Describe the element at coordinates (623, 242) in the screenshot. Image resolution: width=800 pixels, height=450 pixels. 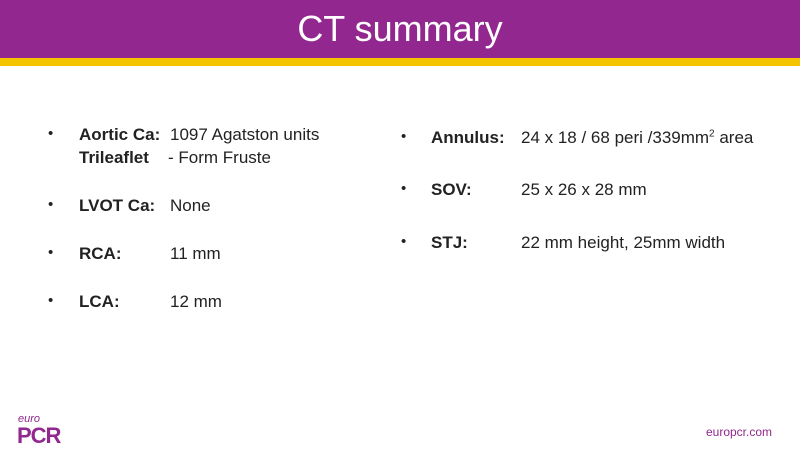
I see `item-value: 22 mm height, 25mm width` at that location.